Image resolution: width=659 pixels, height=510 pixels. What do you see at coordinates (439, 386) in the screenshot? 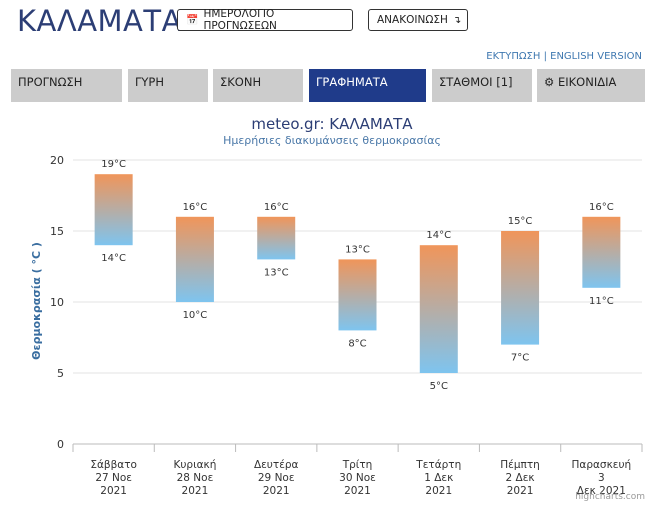
I see `min-temp-label: 5°C` at bounding box center [439, 386].